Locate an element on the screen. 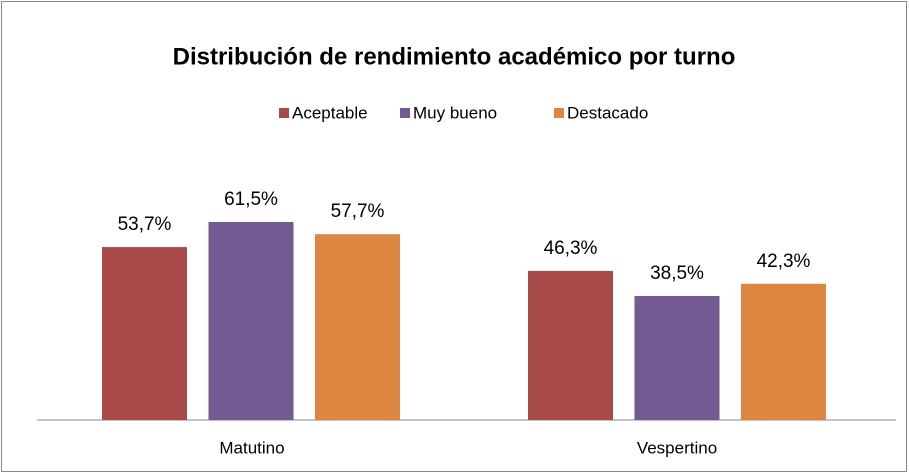  x-tick-label: Vespertino is located at coordinates (677, 447).